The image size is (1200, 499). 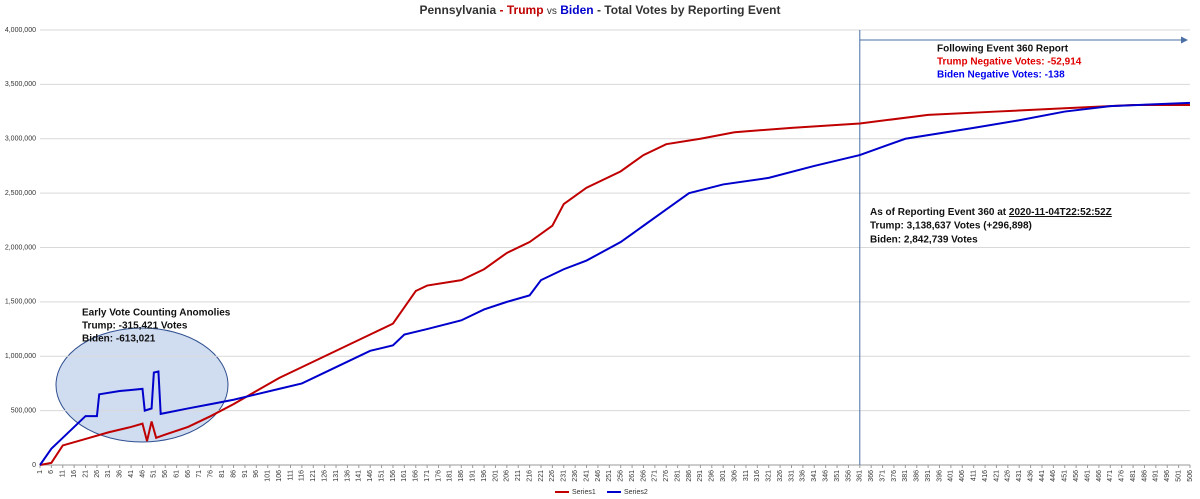 I want to click on x-tick-label: 471, so click(x=1110, y=476).